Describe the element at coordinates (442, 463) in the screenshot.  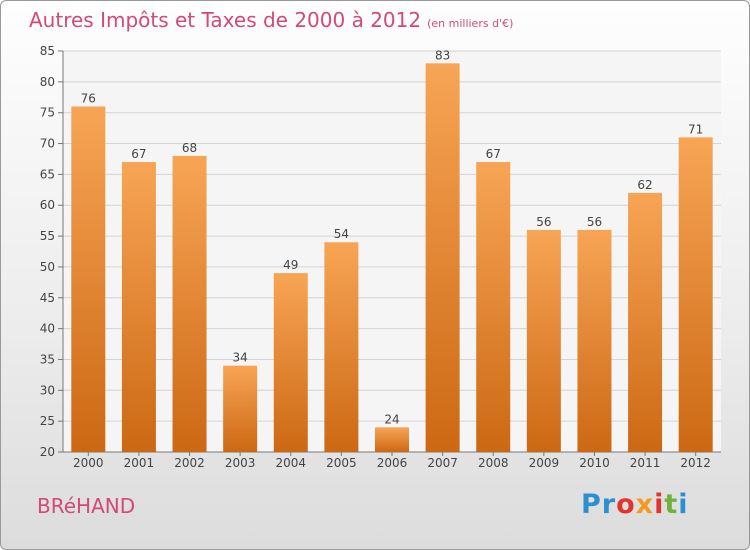
I see `x-tick-label: 2007` at that location.